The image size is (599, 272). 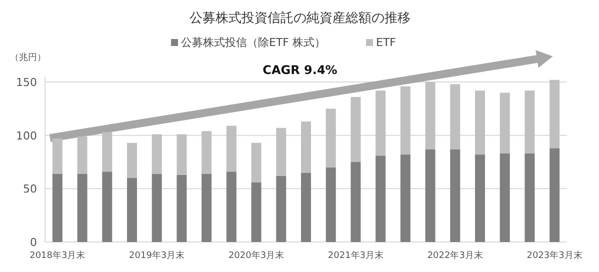 What do you see at coordinates (28, 57) in the screenshot?
I see `y-axis-title: （兆円）` at bounding box center [28, 57].